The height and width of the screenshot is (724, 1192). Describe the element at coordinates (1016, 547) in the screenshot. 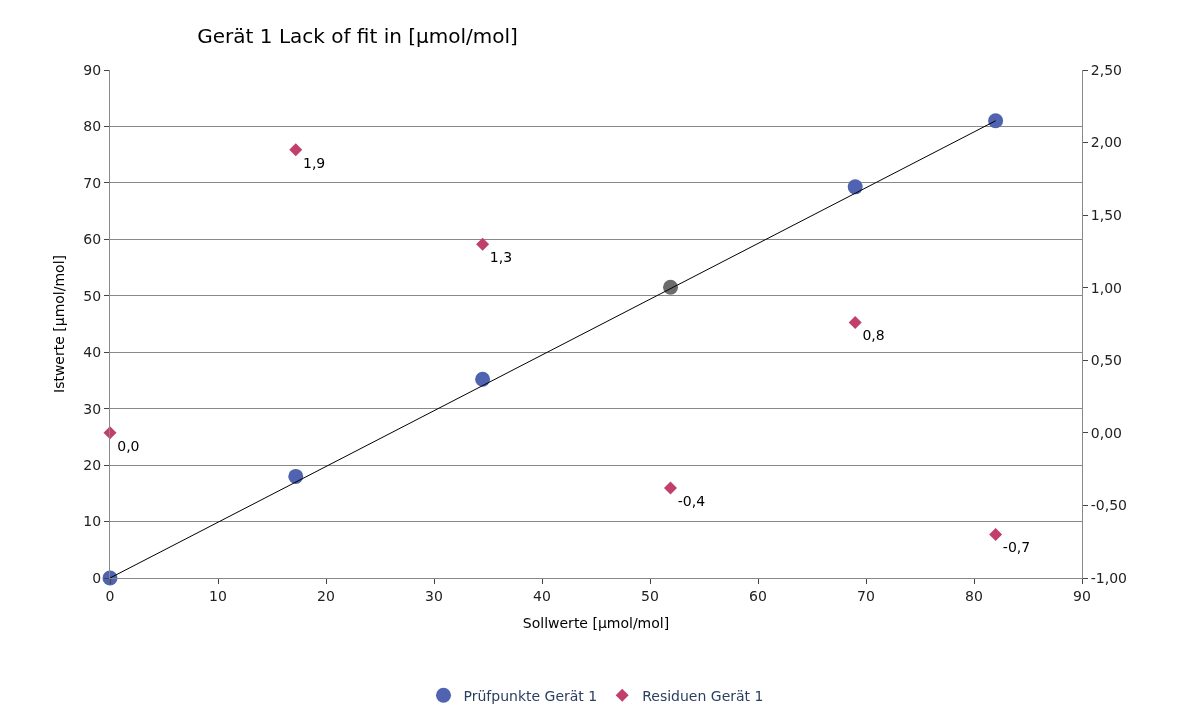

I see `data-label: -0,7` at that location.